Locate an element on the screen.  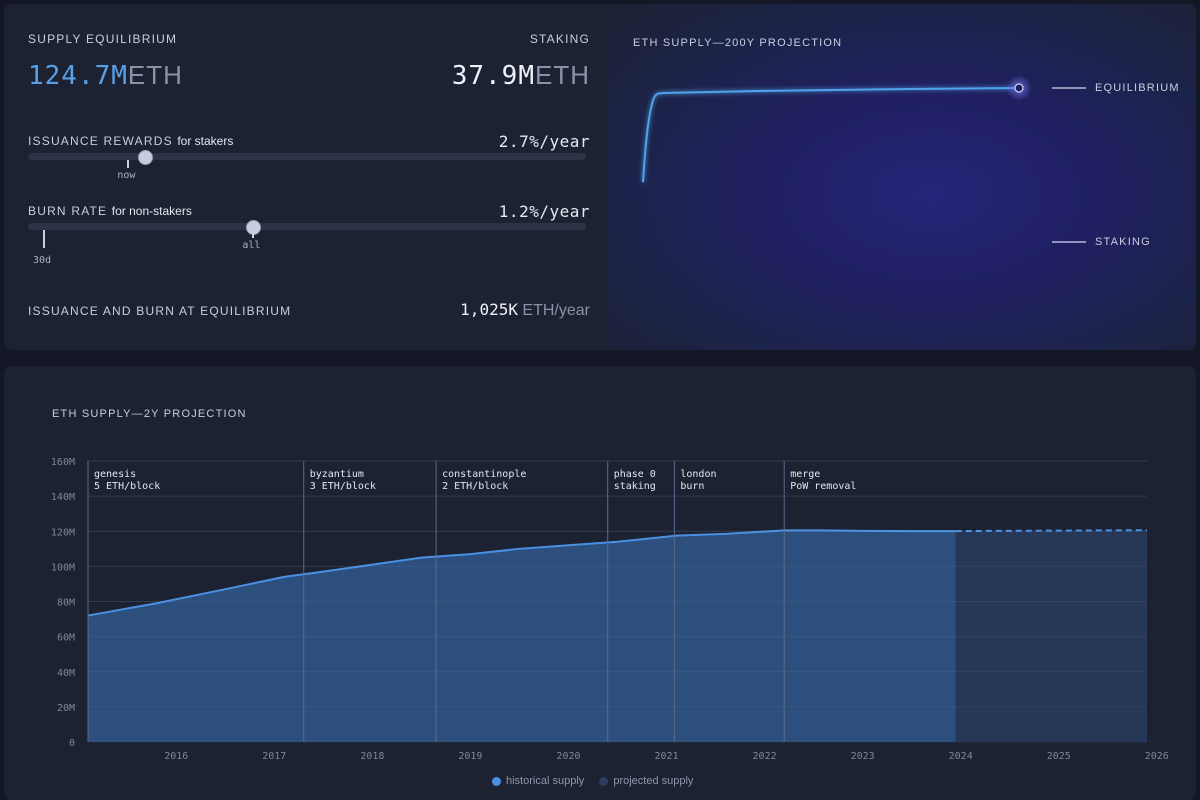
staking-number: 37.9M is located at coordinates (493, 76).